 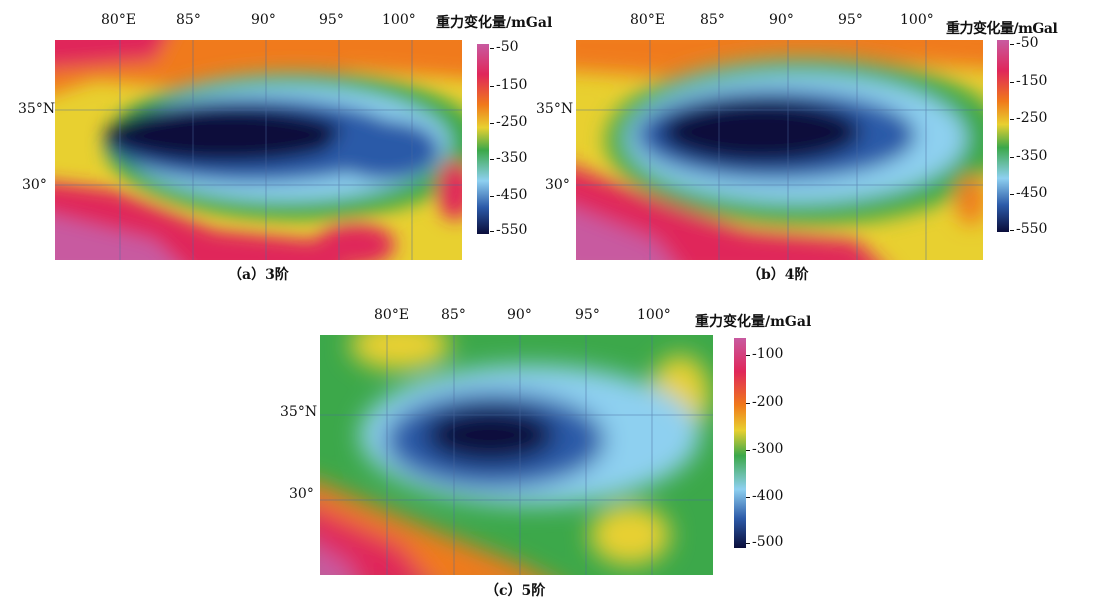 What do you see at coordinates (764, 402) in the screenshot?
I see `colorbar-tick: -200` at bounding box center [764, 402].